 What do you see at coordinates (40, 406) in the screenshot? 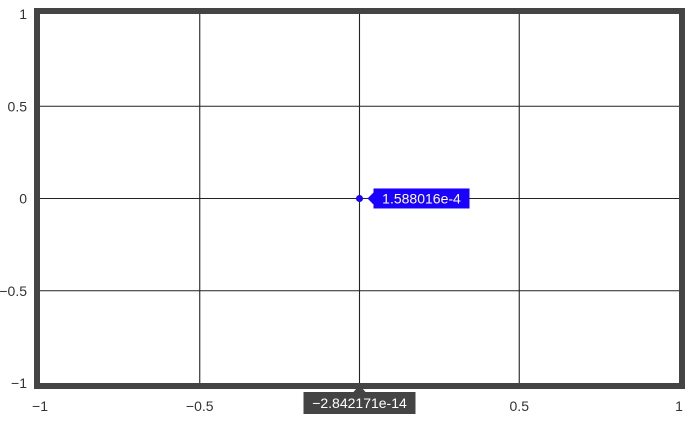
I see `x-tick-label: −1` at bounding box center [40, 406].